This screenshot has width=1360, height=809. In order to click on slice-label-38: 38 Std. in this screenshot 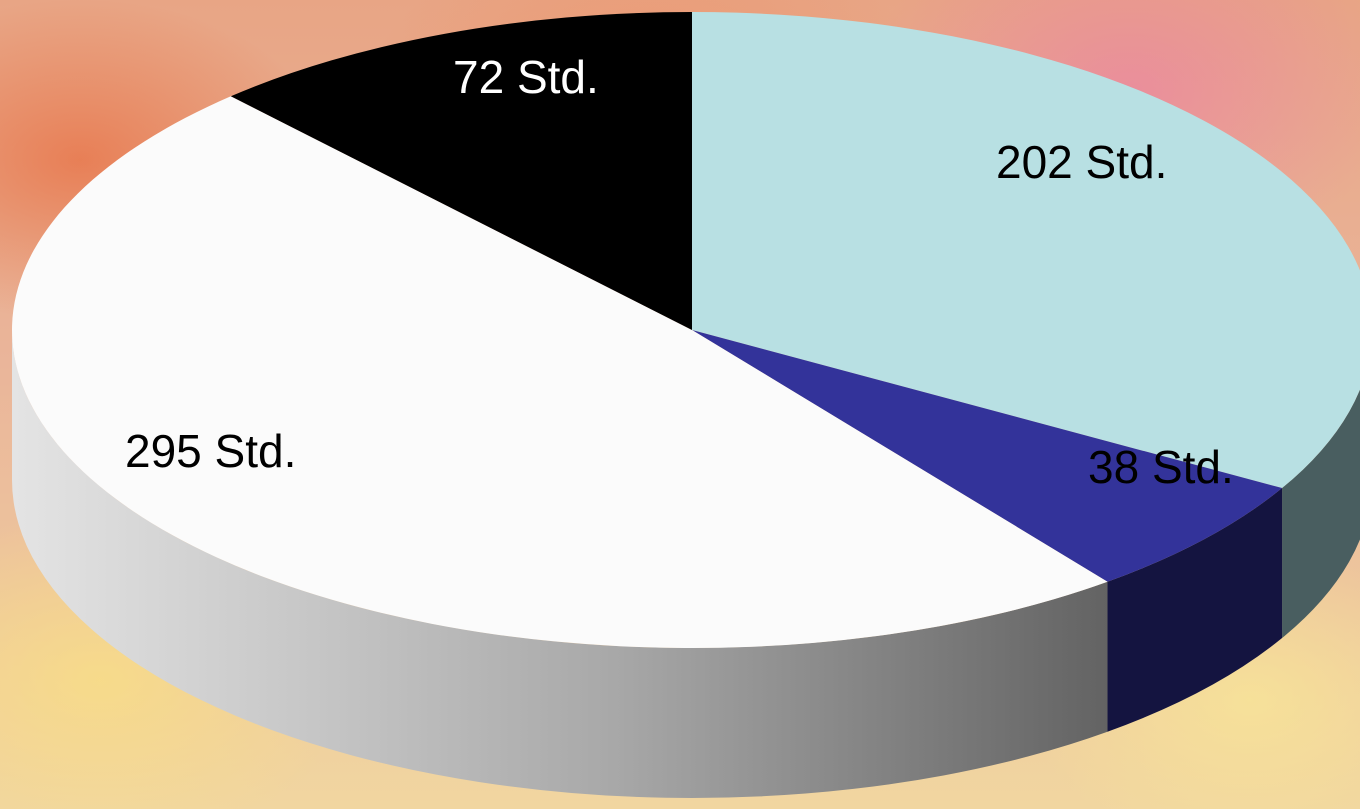, I will do `click(1161, 467)`.